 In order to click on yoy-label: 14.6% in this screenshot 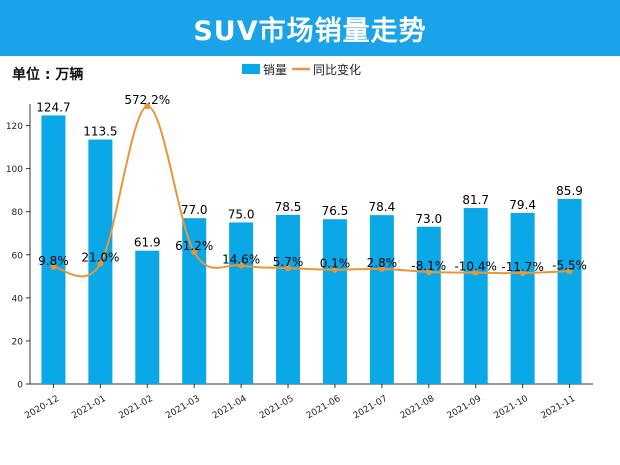, I will do `click(241, 260)`.